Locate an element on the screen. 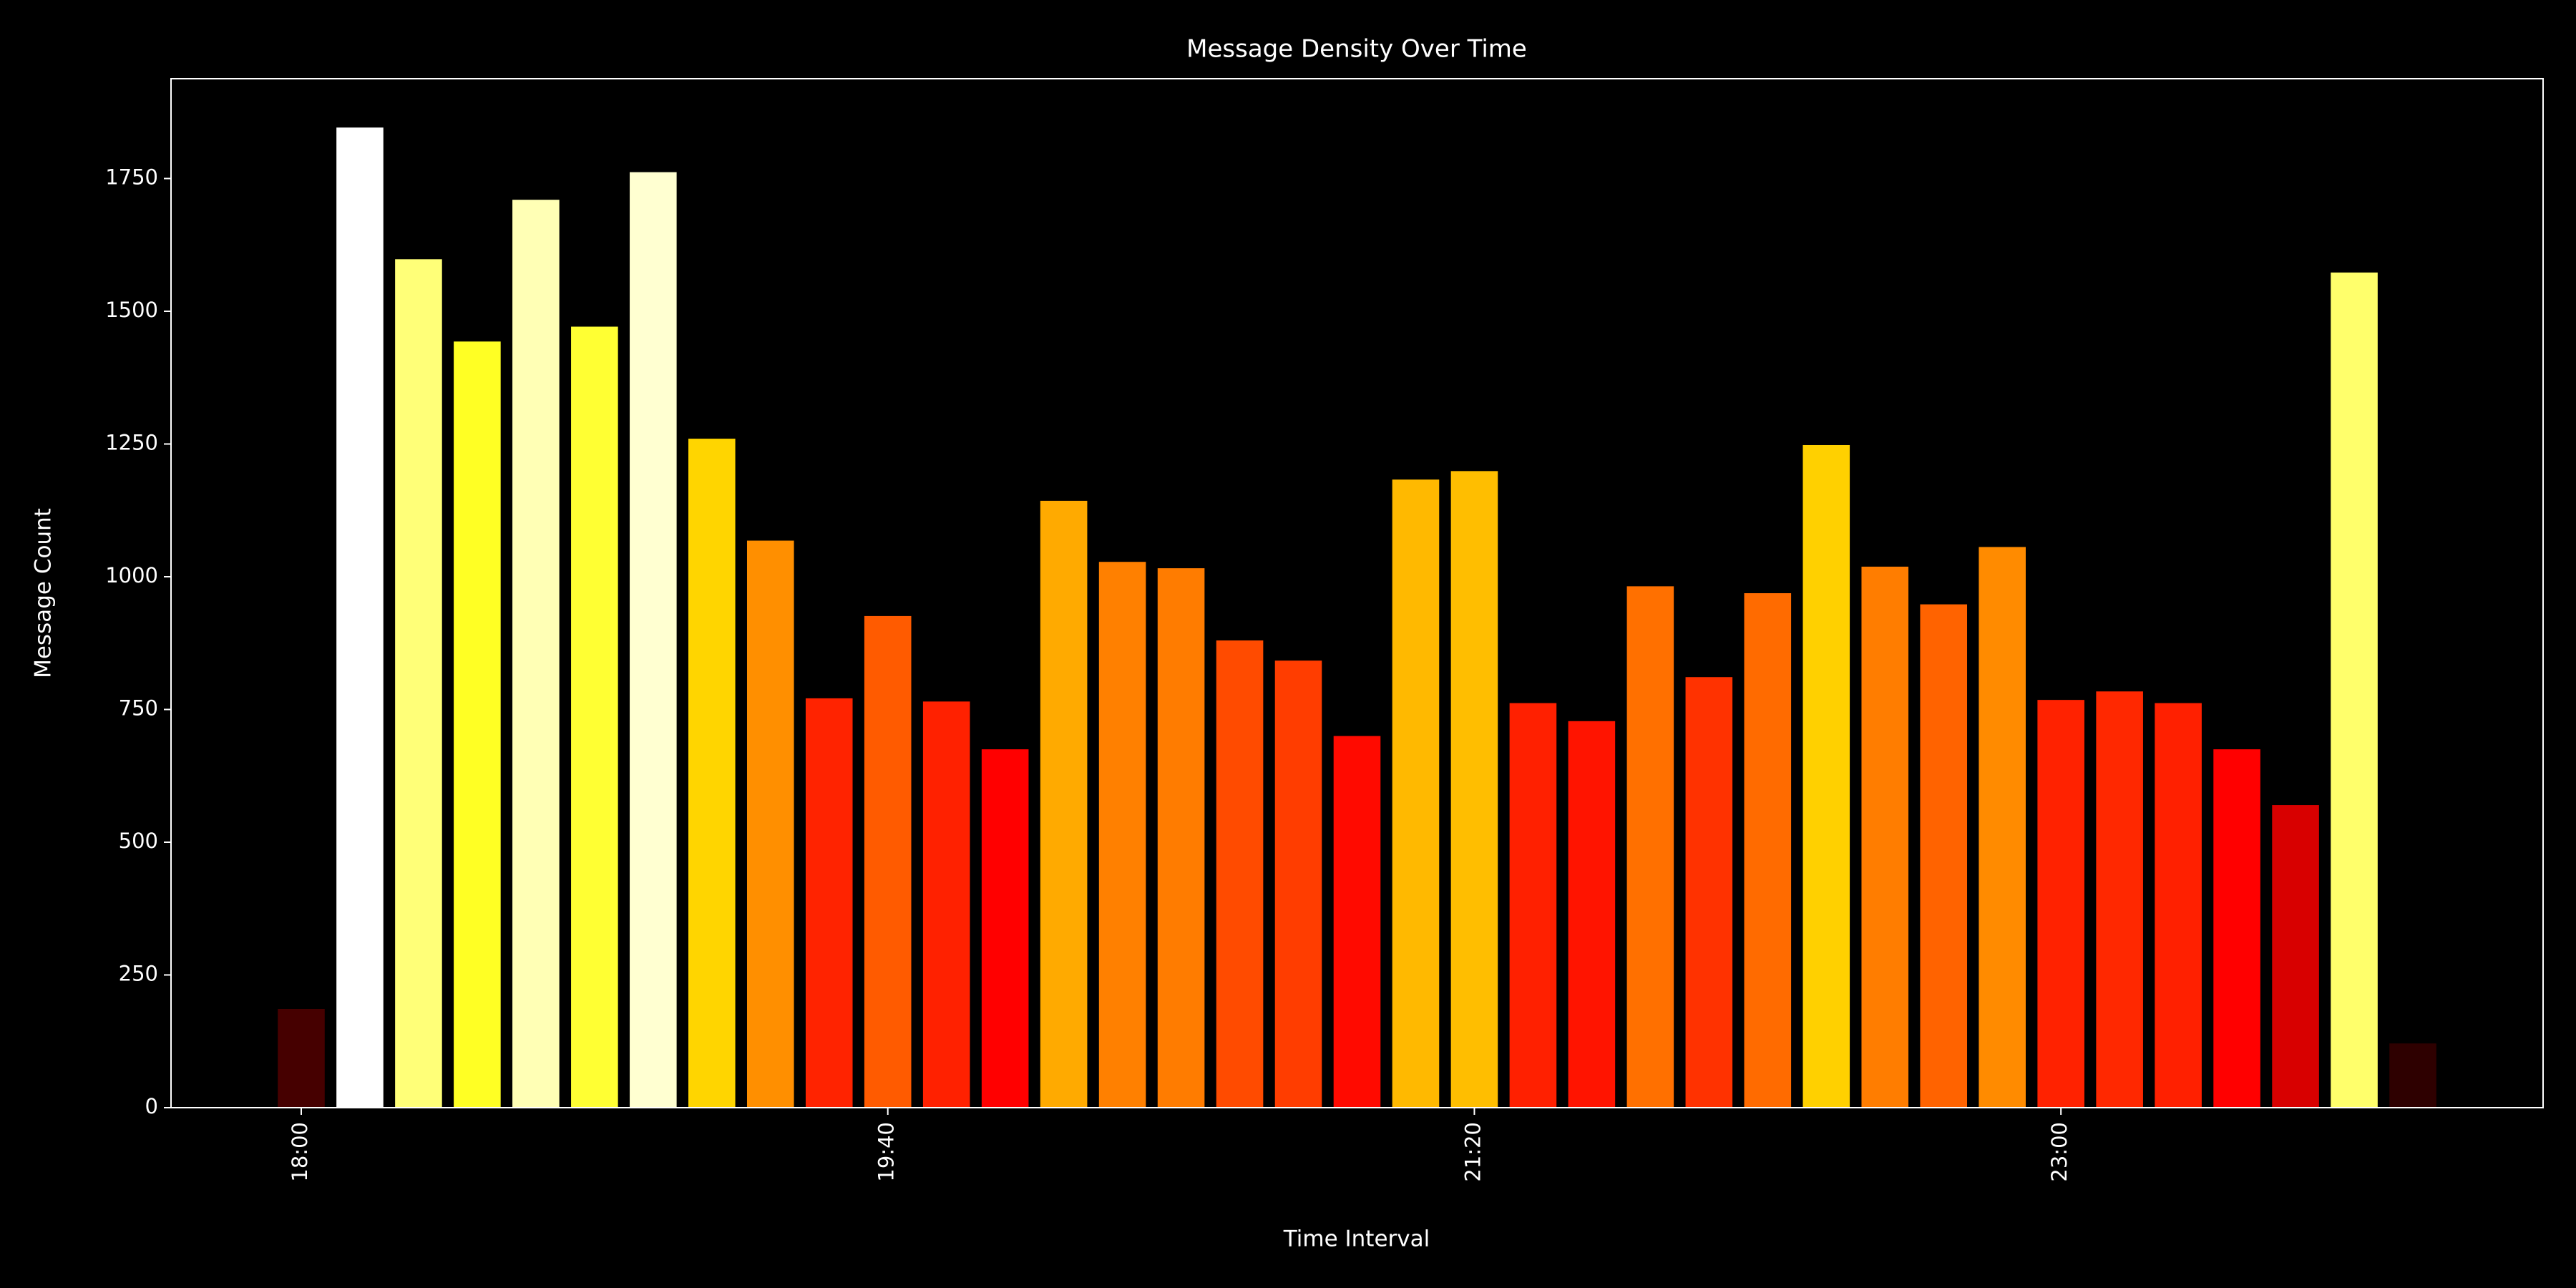  x-tick-label: 18:00 is located at coordinates (300, 1152).